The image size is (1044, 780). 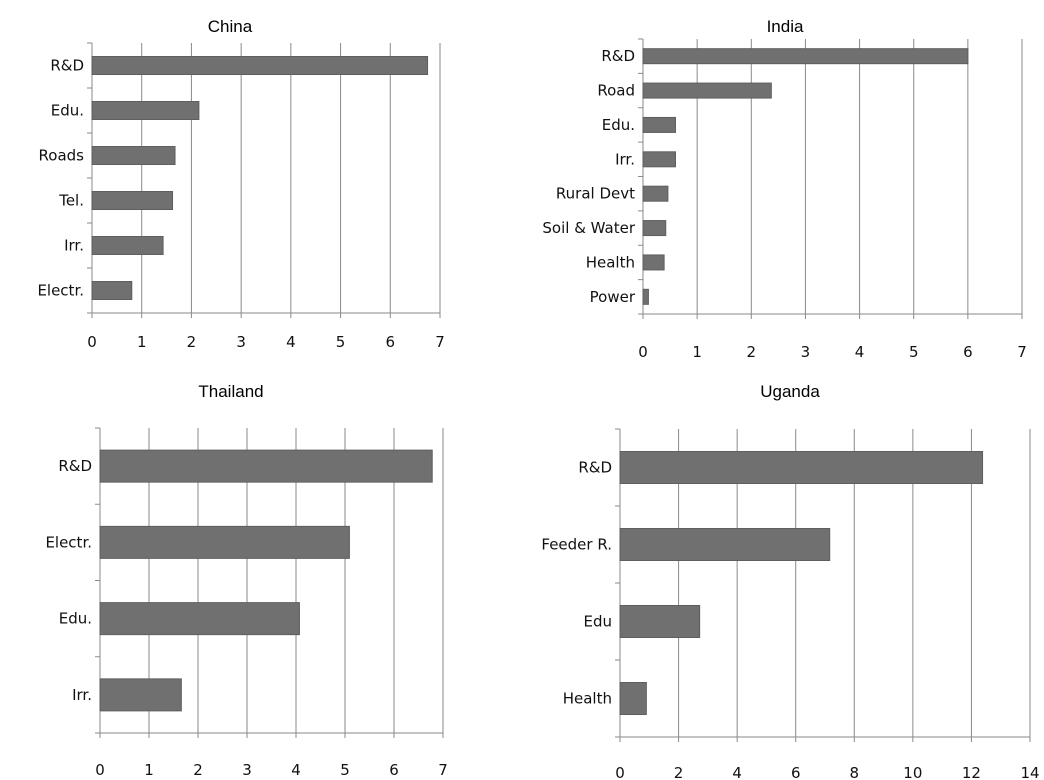 What do you see at coordinates (68, 542) in the screenshot?
I see `thailand-category-label: Electr.` at bounding box center [68, 542].